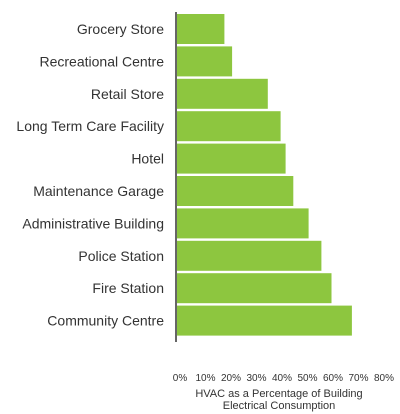 The width and height of the screenshot is (400, 414). What do you see at coordinates (249, 255) in the screenshot?
I see `bar-police-station` at bounding box center [249, 255].